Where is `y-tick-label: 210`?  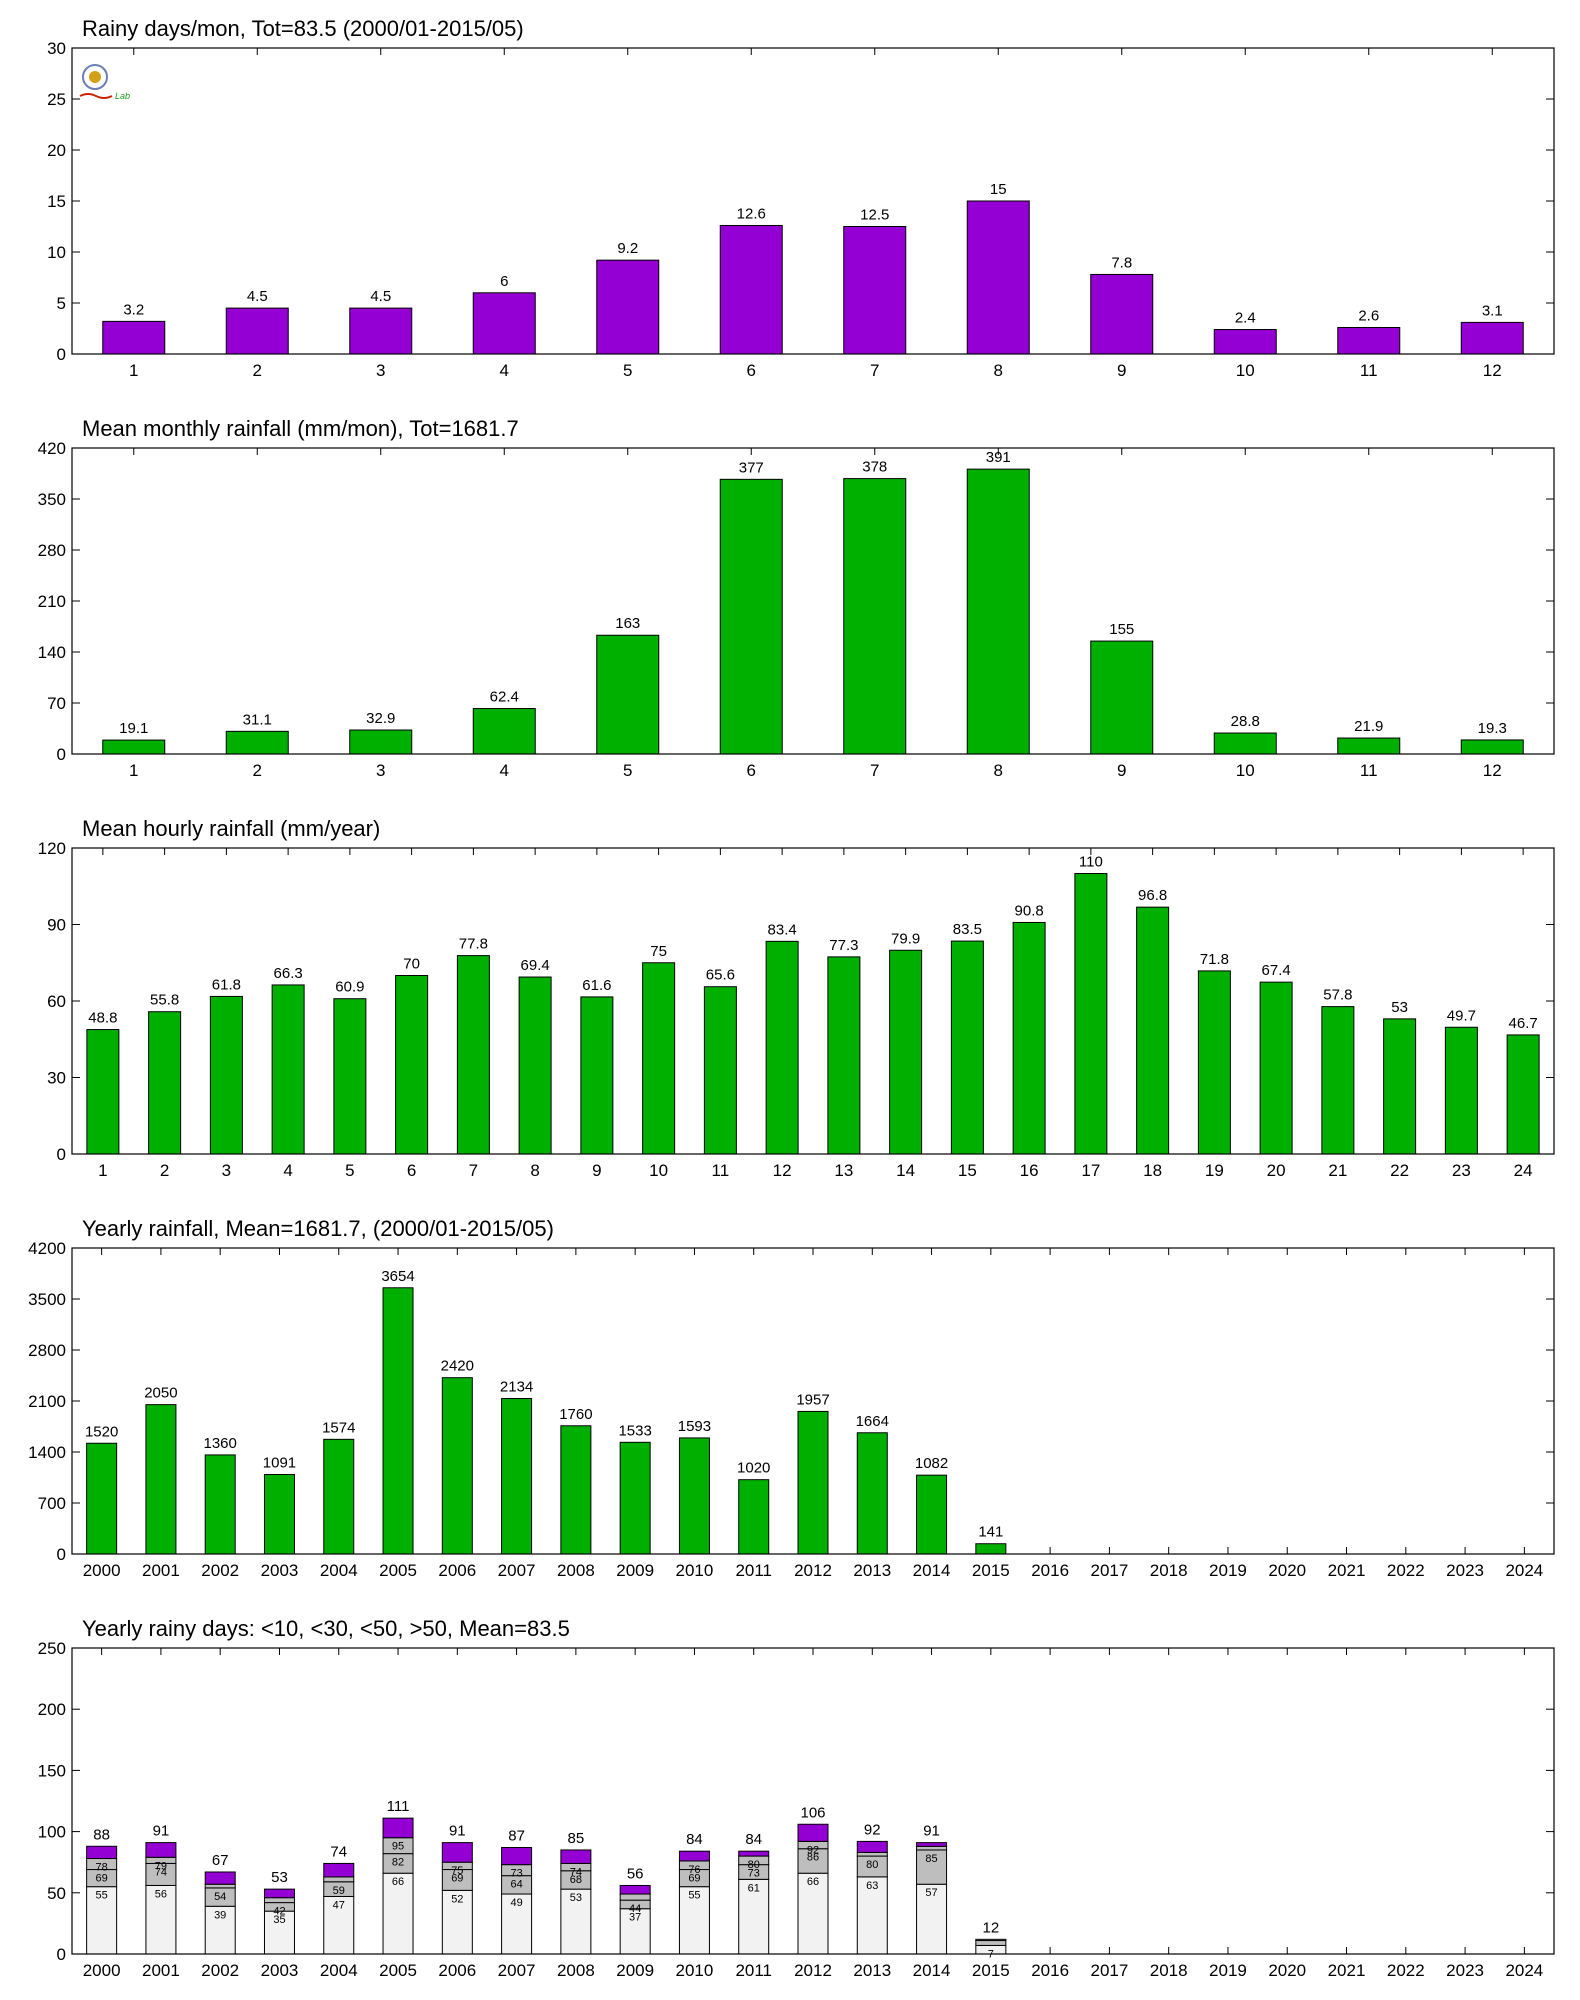 y-tick-label: 210 is located at coordinates (52, 601).